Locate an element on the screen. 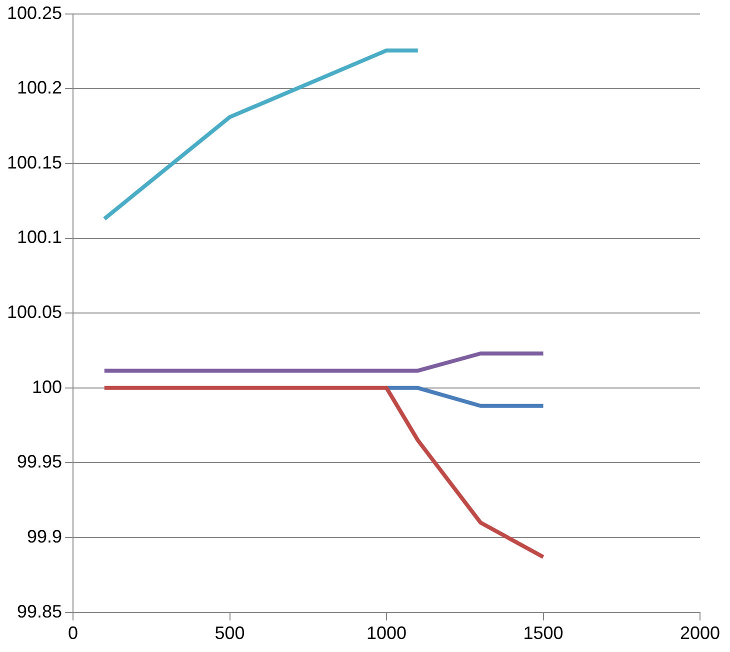  y-tick-label: 100 is located at coordinates (47, 386).